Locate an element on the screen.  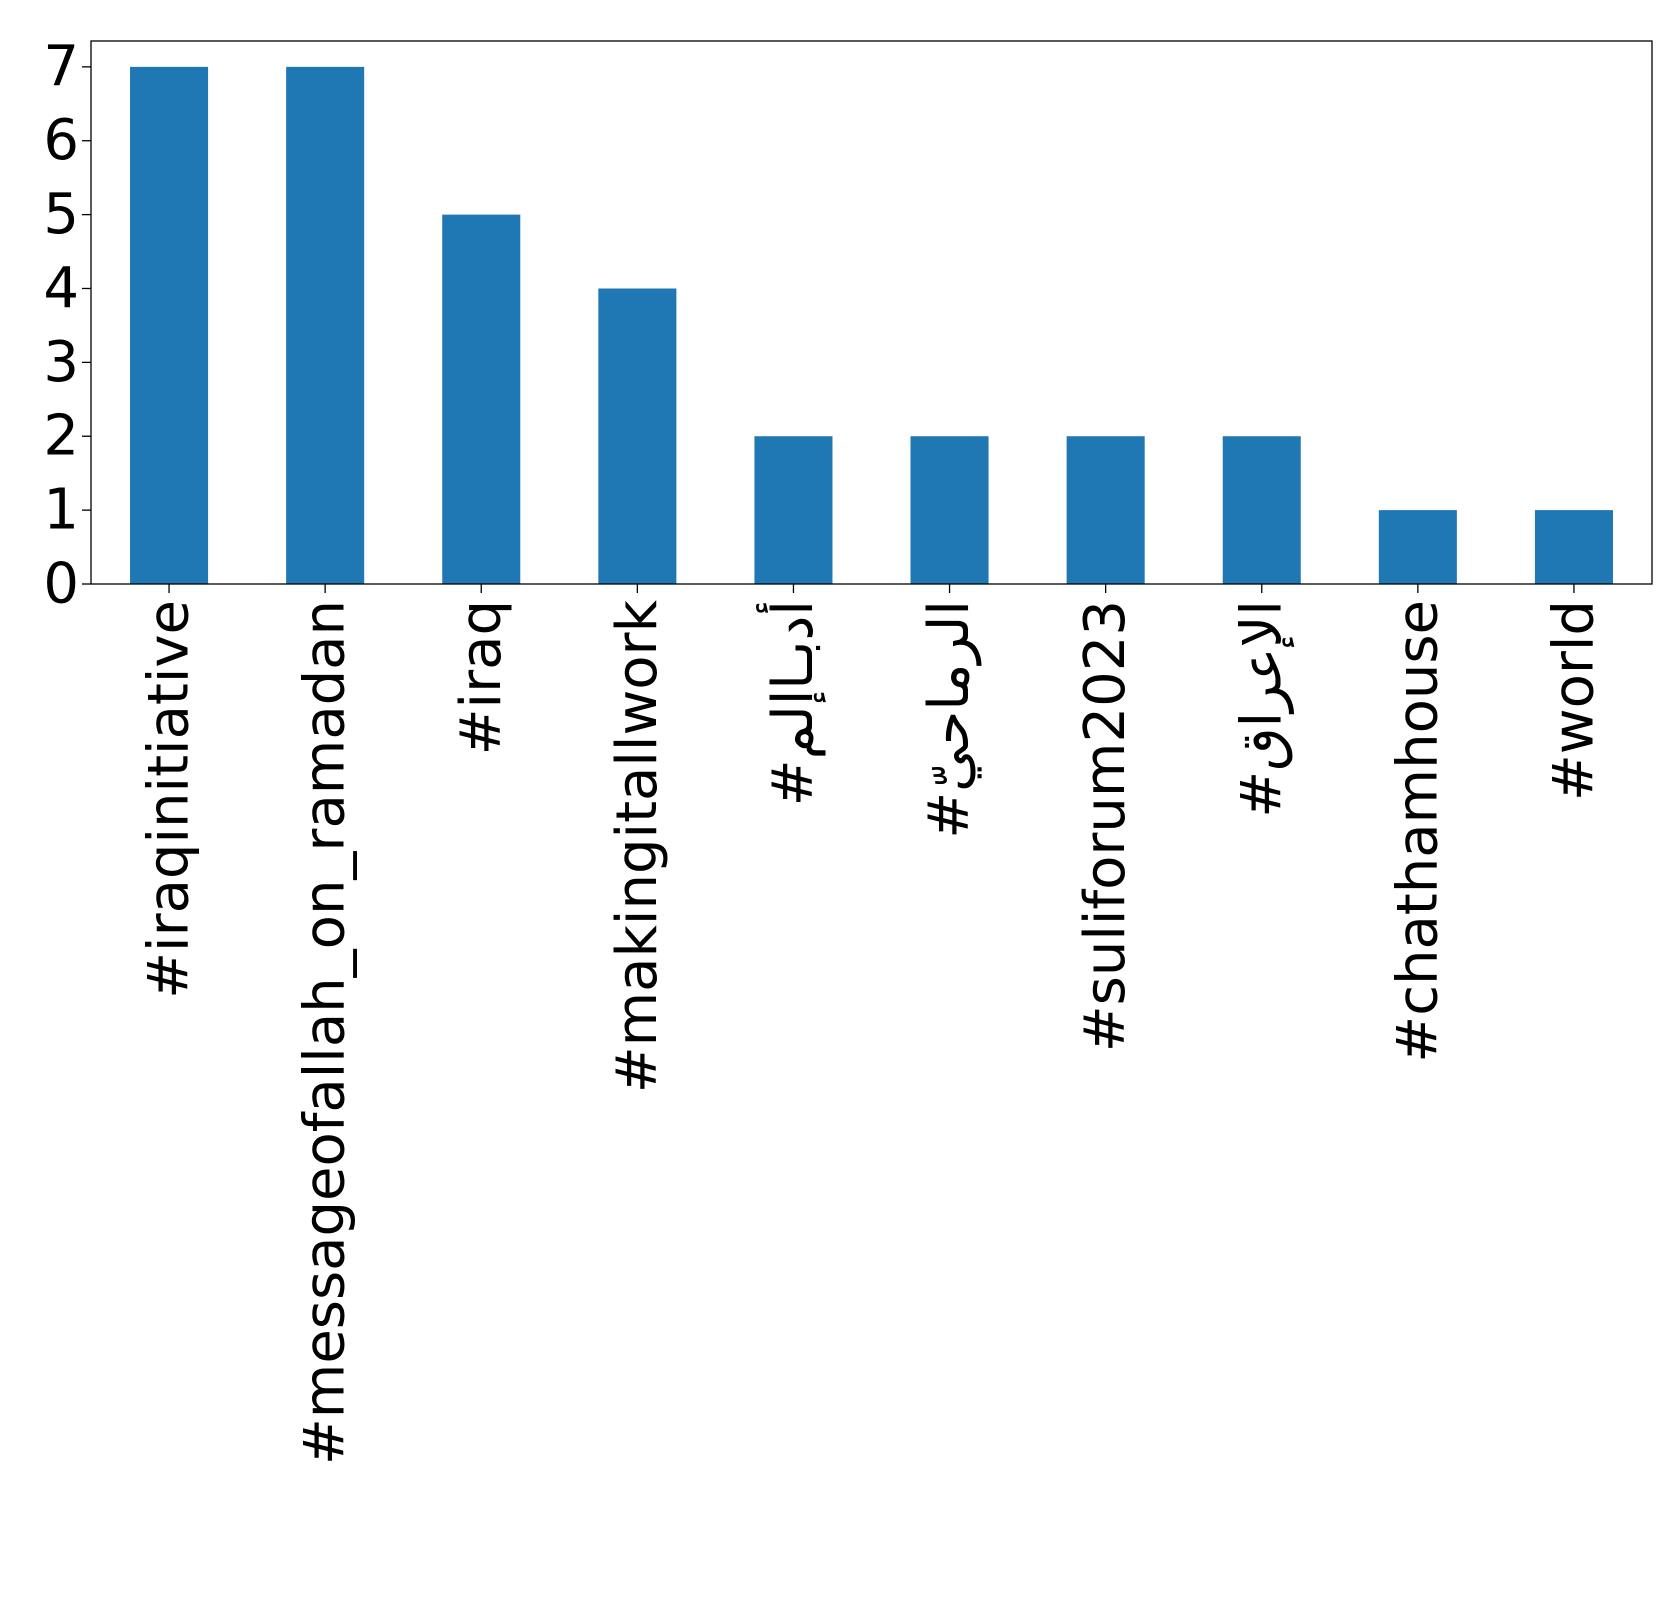
y-tick-label: 3 is located at coordinates (61, 362).